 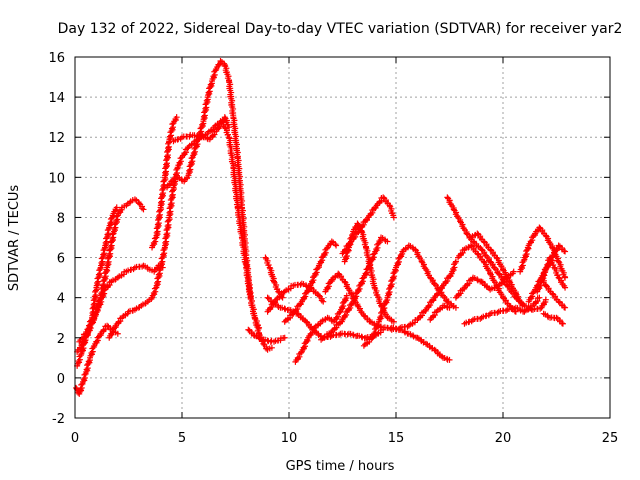 I want to click on y-tick-label: 14, so click(x=56, y=98).